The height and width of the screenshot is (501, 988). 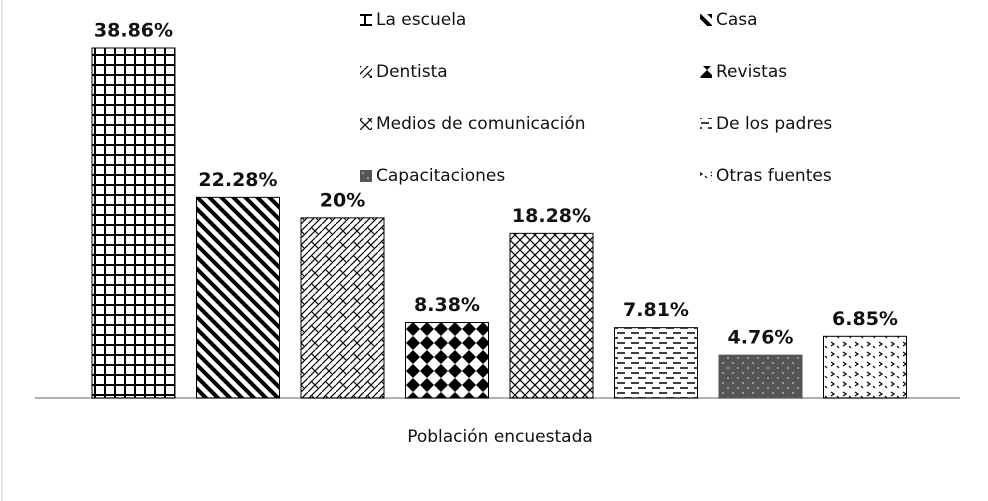 What do you see at coordinates (761, 338) in the screenshot?
I see `data-label: 4.76%` at bounding box center [761, 338].